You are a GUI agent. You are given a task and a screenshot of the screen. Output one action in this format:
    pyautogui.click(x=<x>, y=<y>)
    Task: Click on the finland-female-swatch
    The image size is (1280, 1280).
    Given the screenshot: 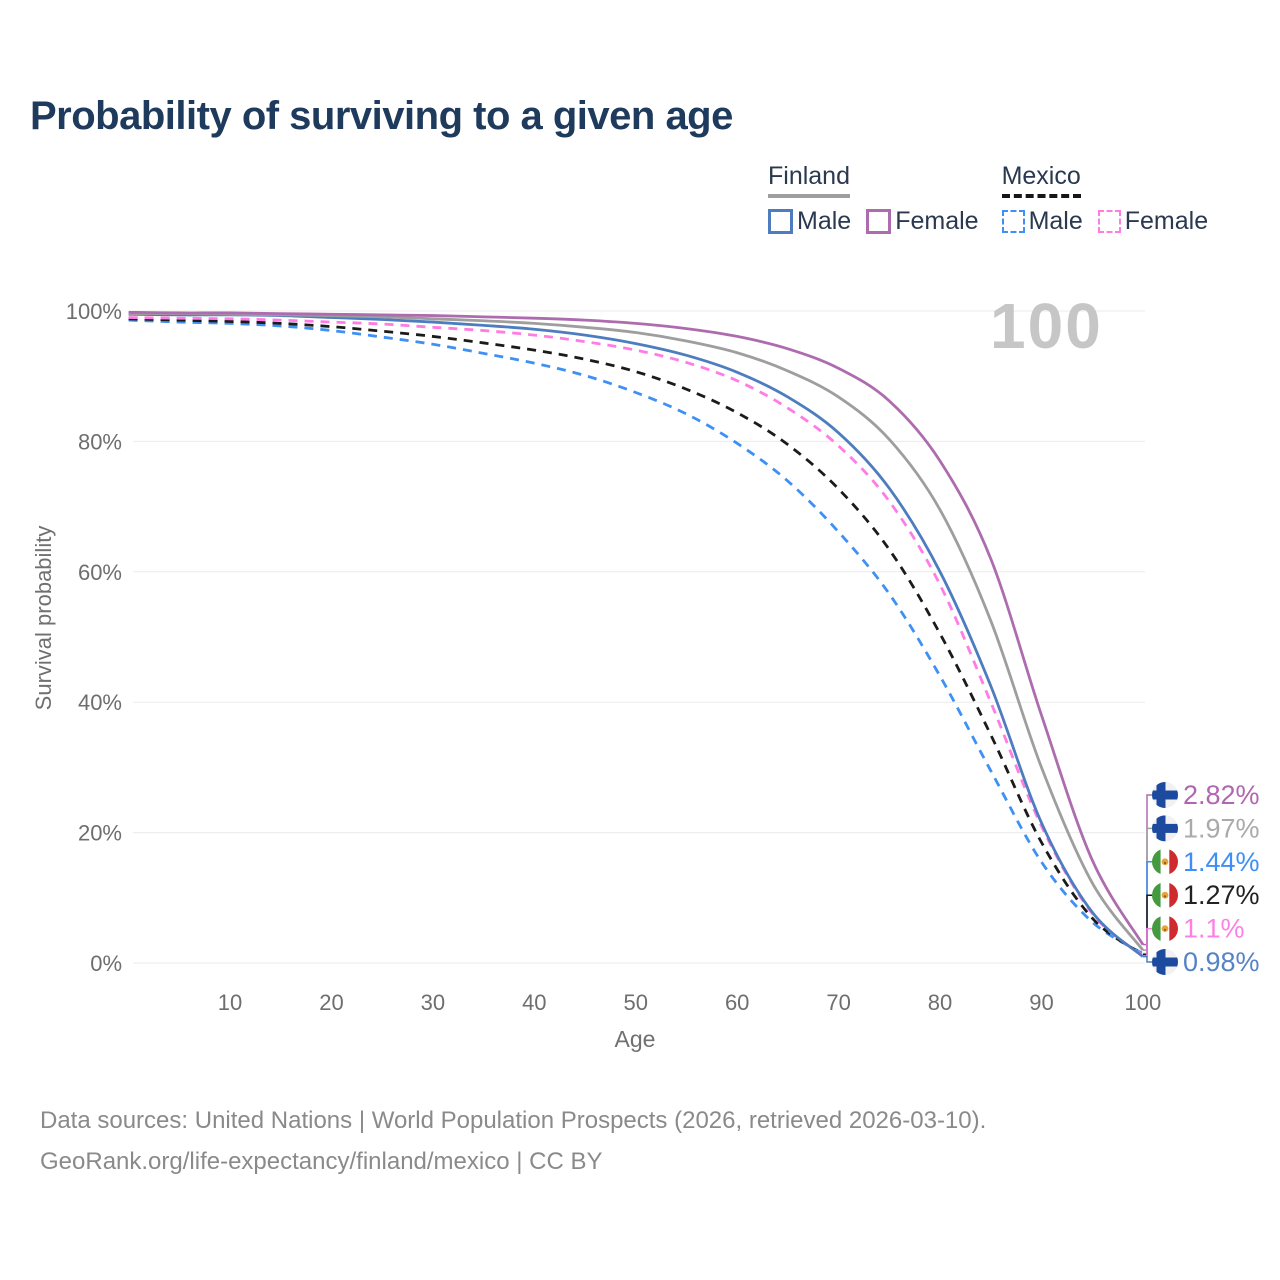 What is the action you would take?
    pyautogui.click(x=879, y=221)
    